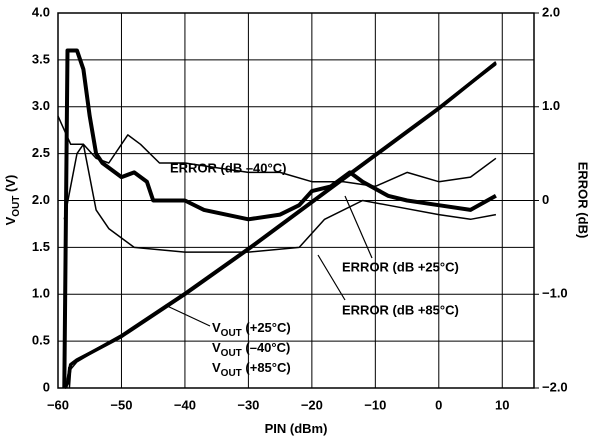  I want to click on y-label-rest: (V), so click(10, 185).